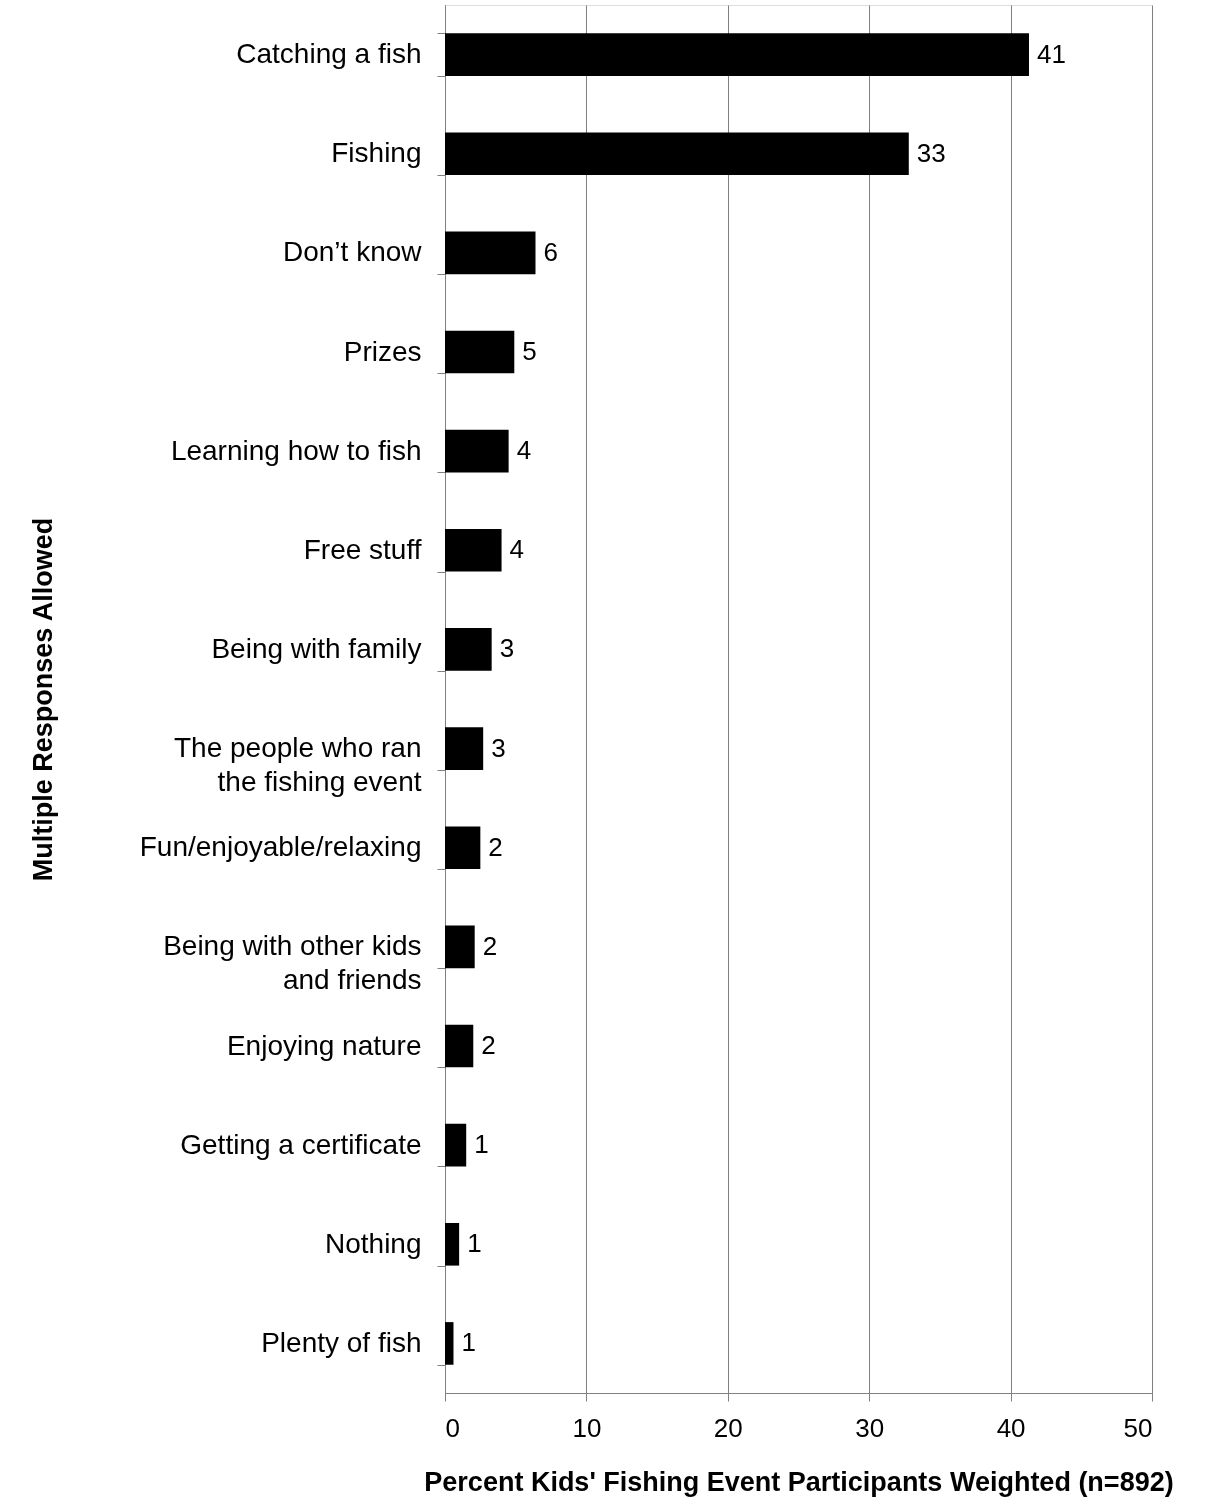  I want to click on y-tick-label: Catching a fish, so click(329, 54).